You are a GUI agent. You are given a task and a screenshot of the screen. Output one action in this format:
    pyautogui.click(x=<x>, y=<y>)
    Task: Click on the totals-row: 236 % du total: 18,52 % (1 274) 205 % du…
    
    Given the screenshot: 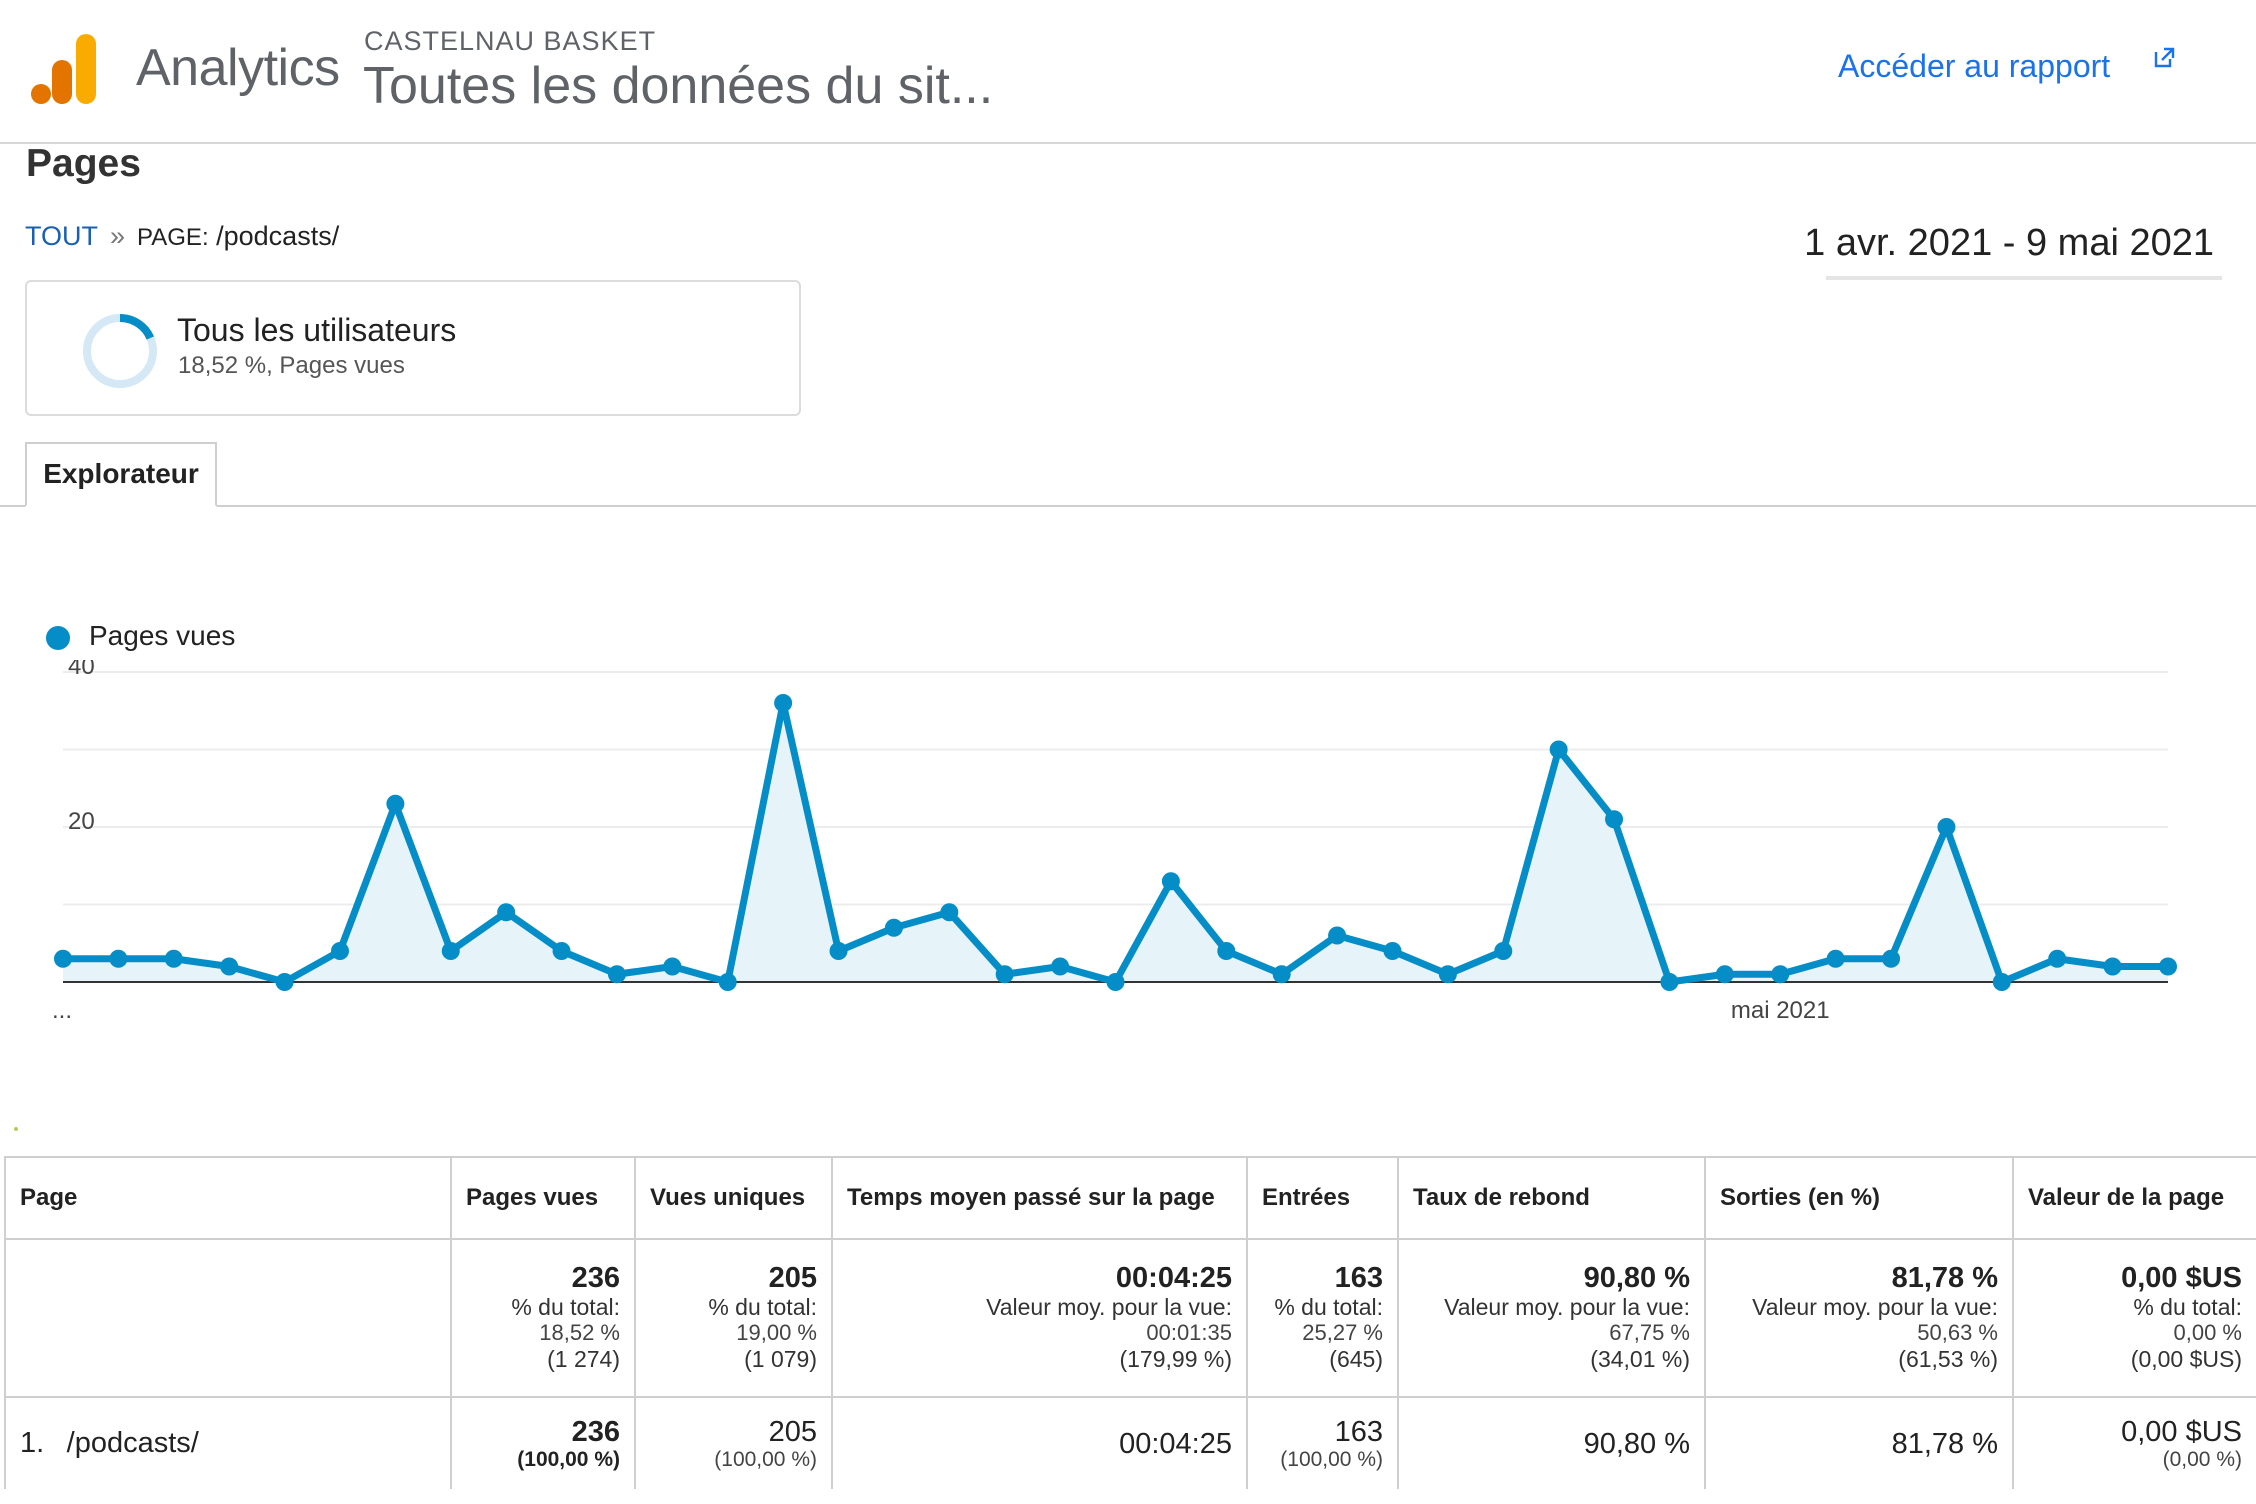 What is the action you would take?
    pyautogui.click(x=1130, y=1318)
    